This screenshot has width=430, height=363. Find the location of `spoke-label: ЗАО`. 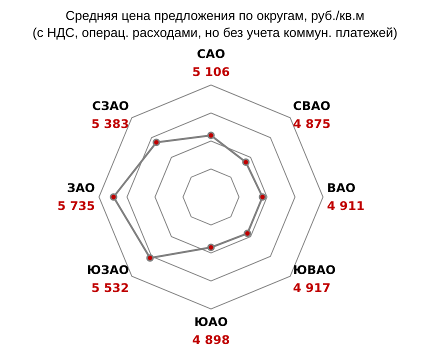

spoke-label: ЗАО is located at coordinates (80, 188).